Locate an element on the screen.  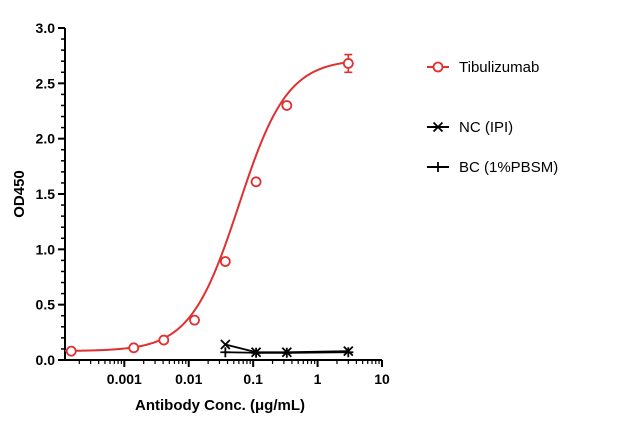
series-line is located at coordinates (287, 352).